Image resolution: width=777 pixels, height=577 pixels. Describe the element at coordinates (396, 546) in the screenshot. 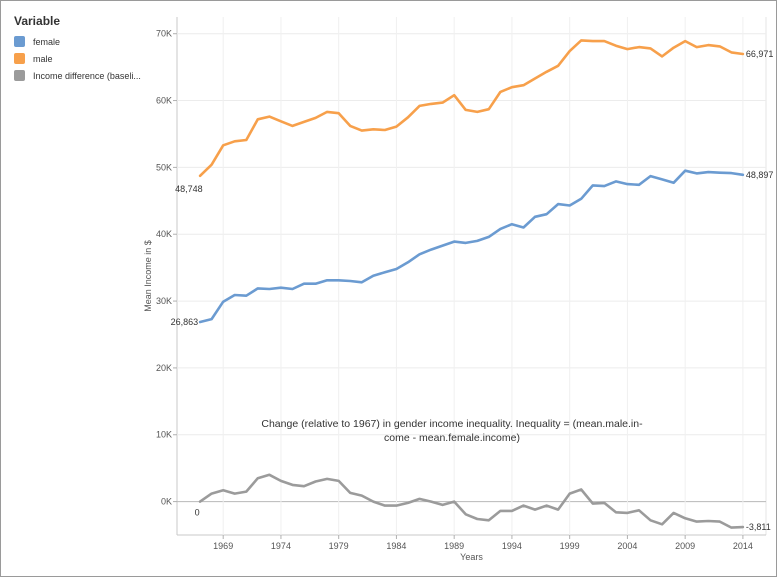

I see `x-tick-label: 1984` at that location.